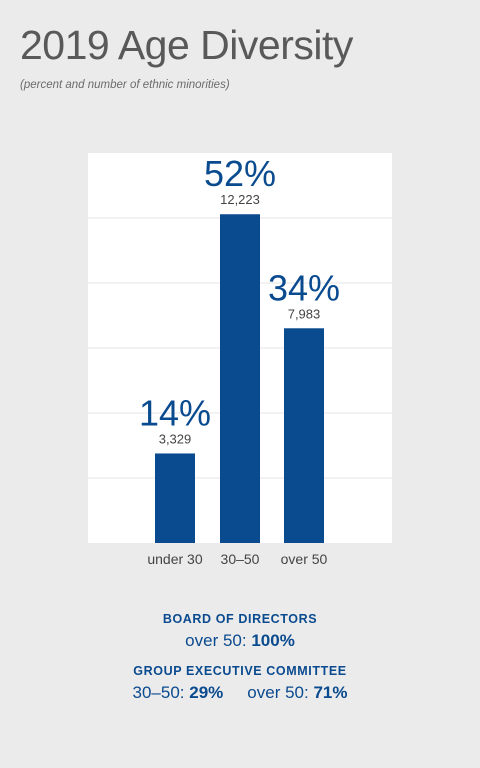 This screenshot has width=480, height=768. What do you see at coordinates (175, 412) in the screenshot?
I see `percent-label: 14%` at bounding box center [175, 412].